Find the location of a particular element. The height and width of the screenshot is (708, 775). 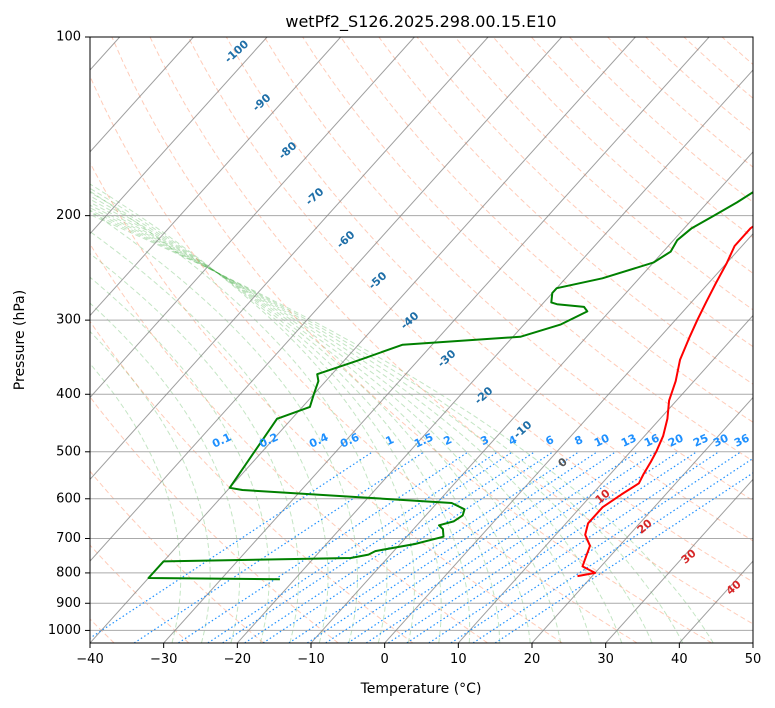

mixing-ratio-label: 0.2 is located at coordinates (268, 441).